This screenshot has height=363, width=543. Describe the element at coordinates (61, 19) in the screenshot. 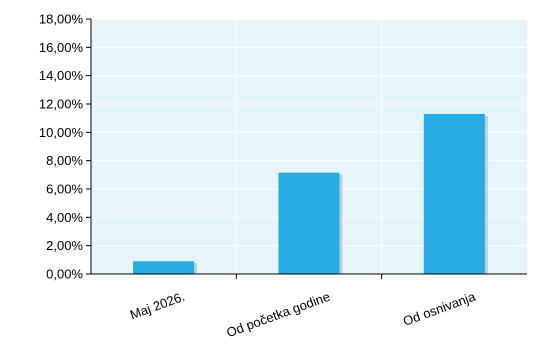

I see `y-tick-label: 18,00%` at that location.